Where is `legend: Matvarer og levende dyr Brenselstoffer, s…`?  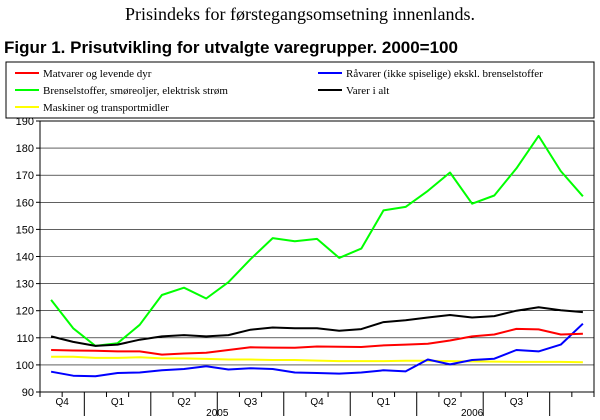
legend: Matvarer og levende dyr Brenselstoffer, s… is located at coordinates (279, 91).